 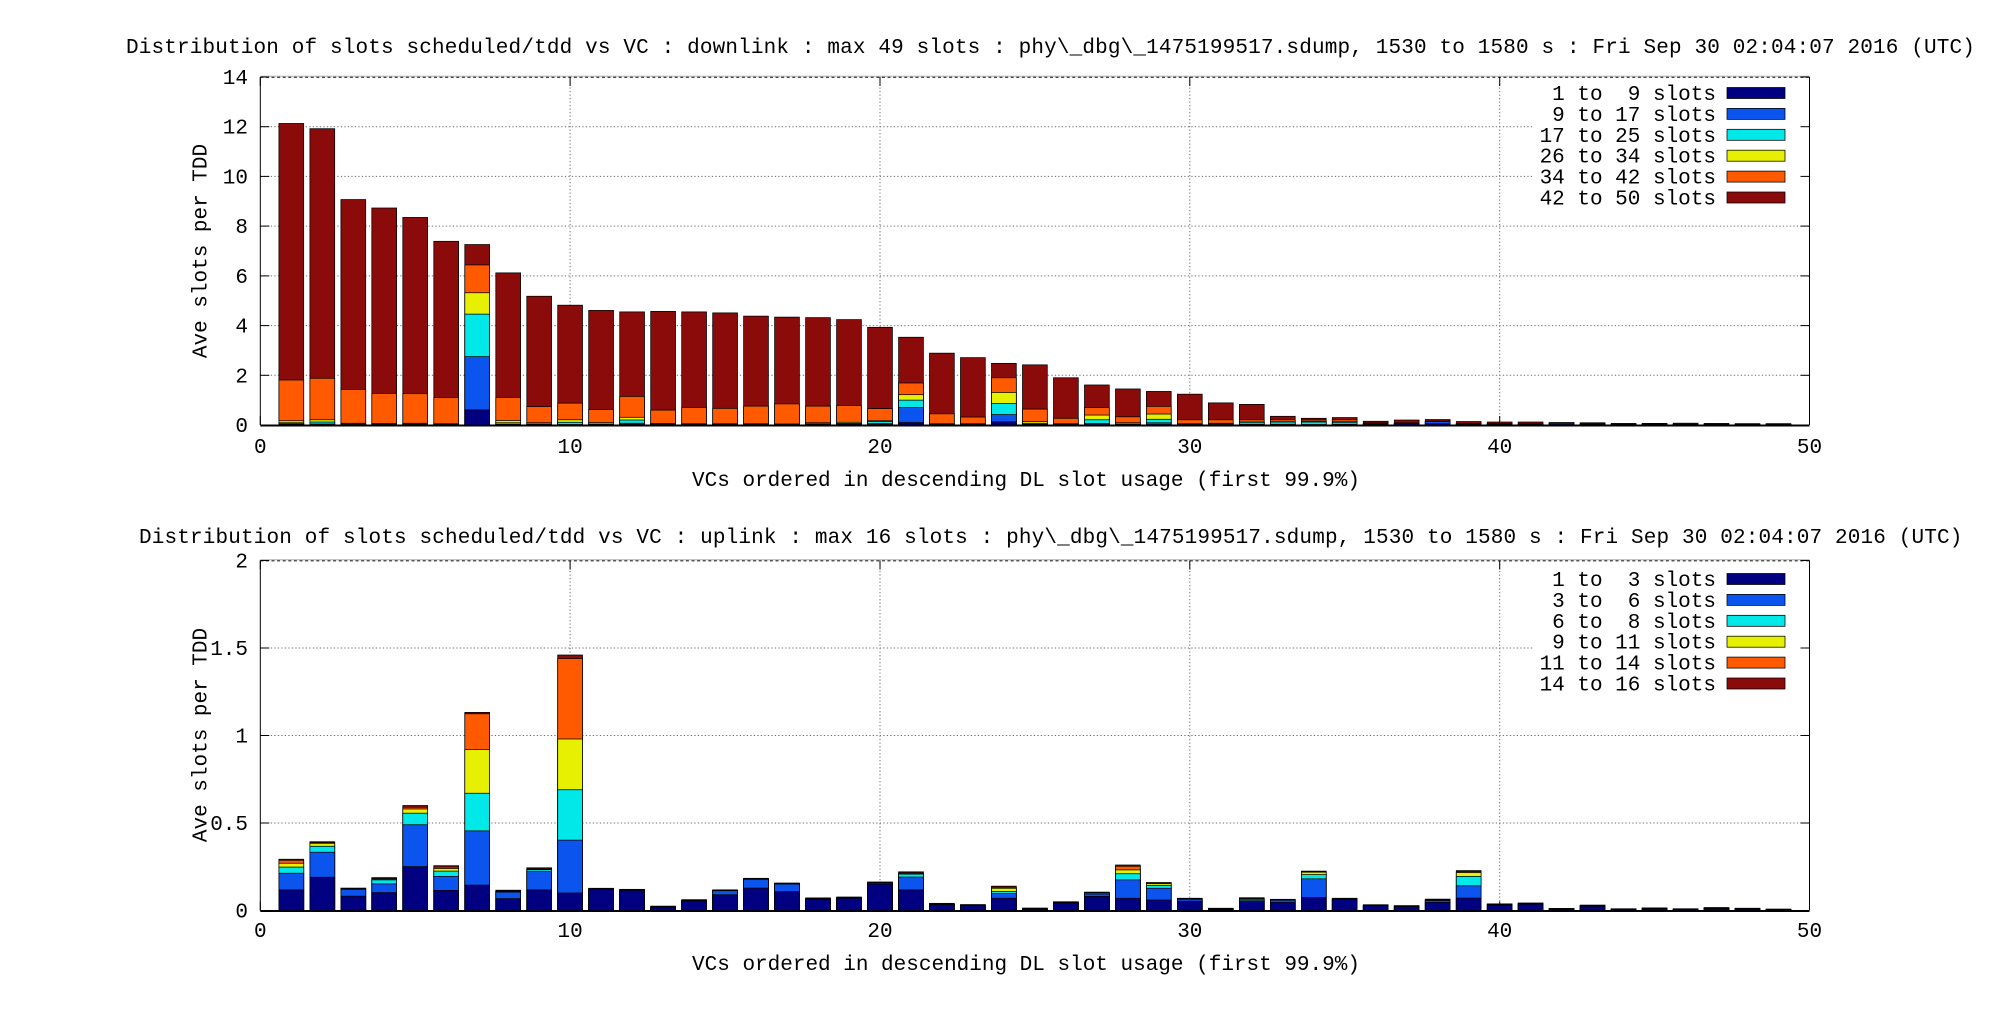 I want to click on svg-text: 1, so click(x=241, y=738).